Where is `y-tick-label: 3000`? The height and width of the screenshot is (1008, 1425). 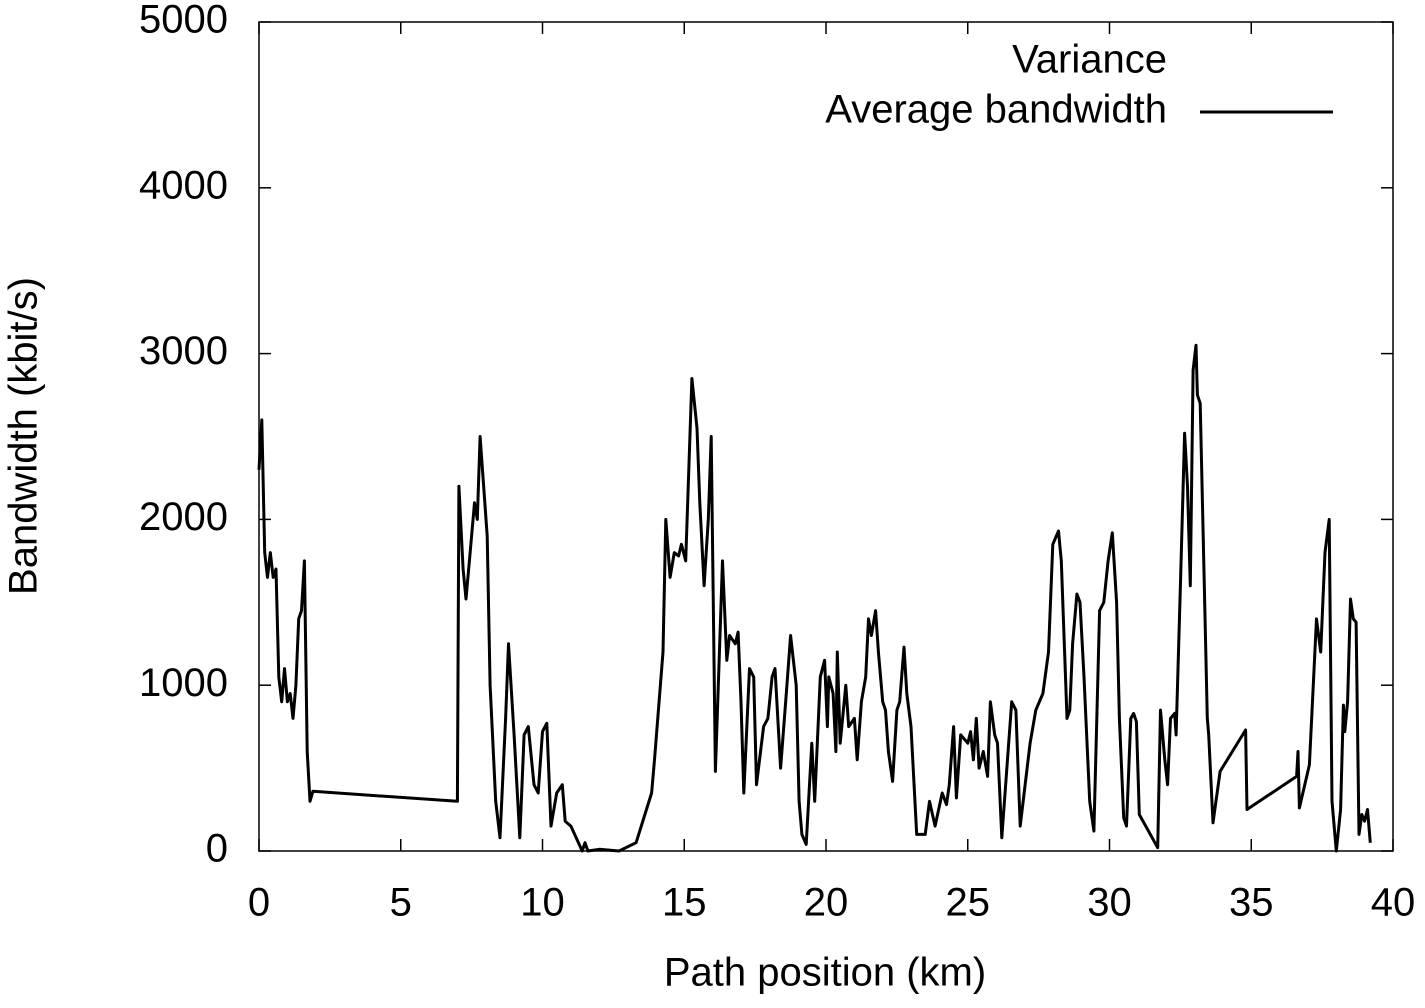 y-tick-label: 3000 is located at coordinates (183, 351).